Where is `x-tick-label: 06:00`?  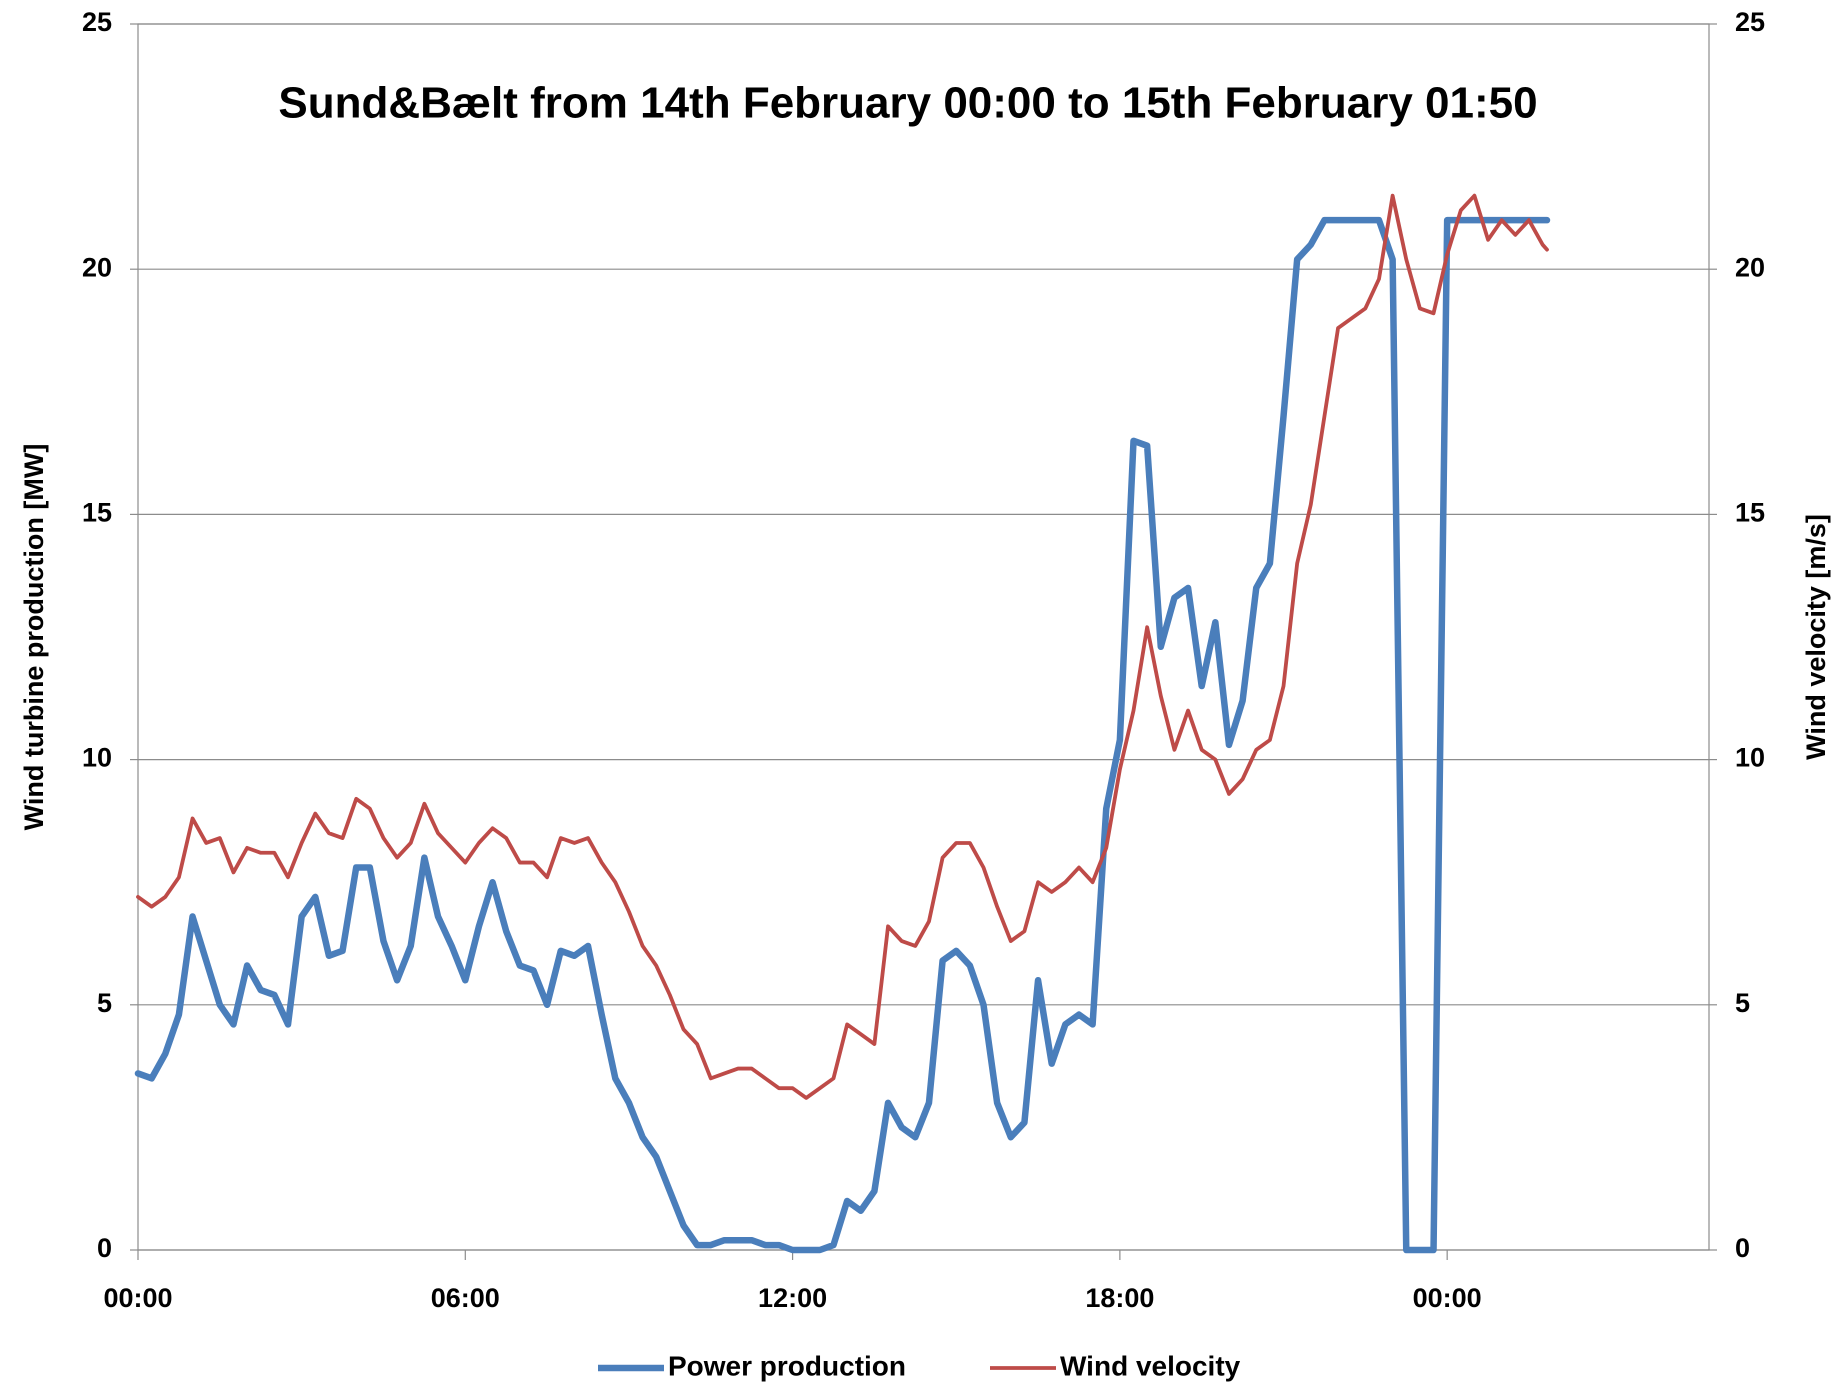
x-tick-label: 06:00 is located at coordinates (465, 1298).